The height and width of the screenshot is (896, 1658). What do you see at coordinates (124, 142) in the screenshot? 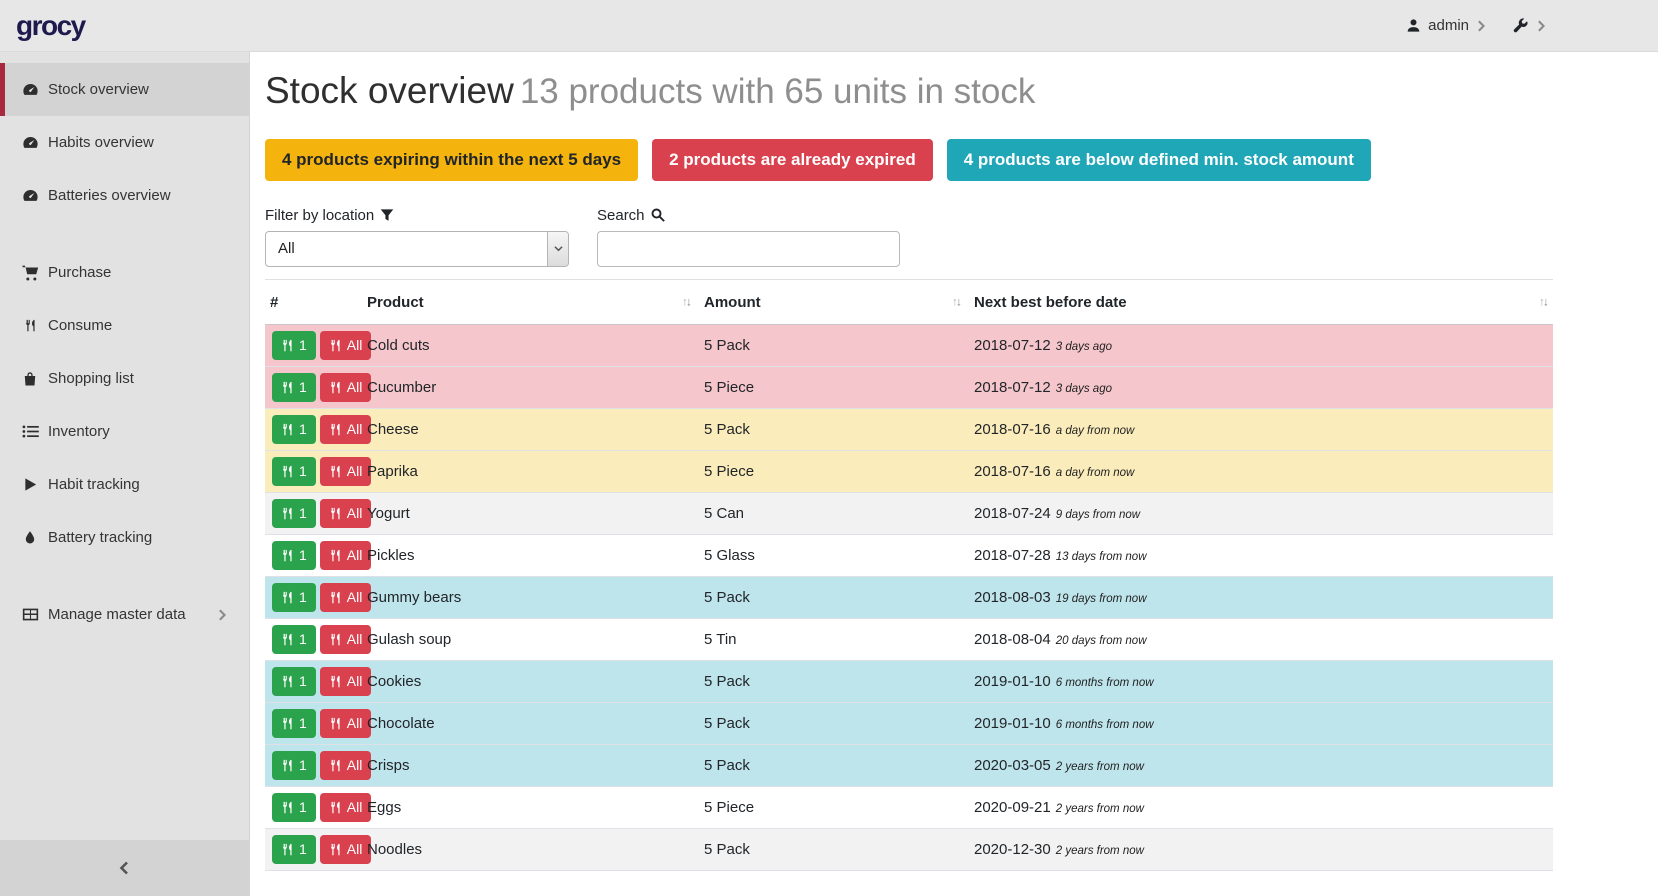
I see `sidebar-item-habits-overview: Habits overview` at bounding box center [124, 142].